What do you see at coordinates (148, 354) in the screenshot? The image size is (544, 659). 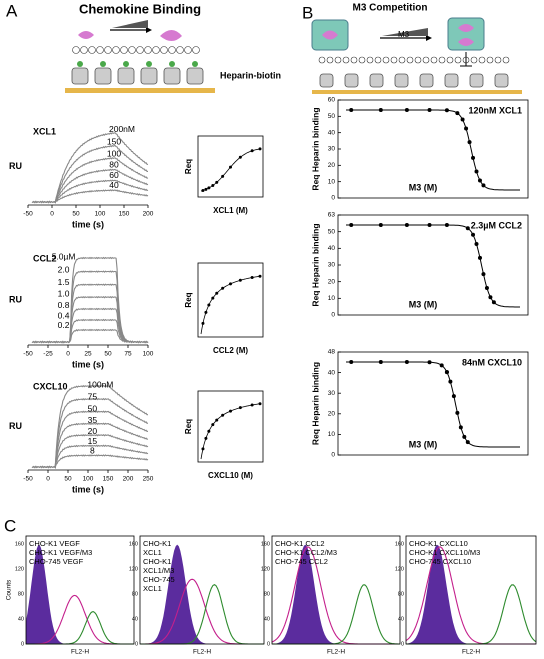 I see `x-tick-label: 100` at bounding box center [148, 354].